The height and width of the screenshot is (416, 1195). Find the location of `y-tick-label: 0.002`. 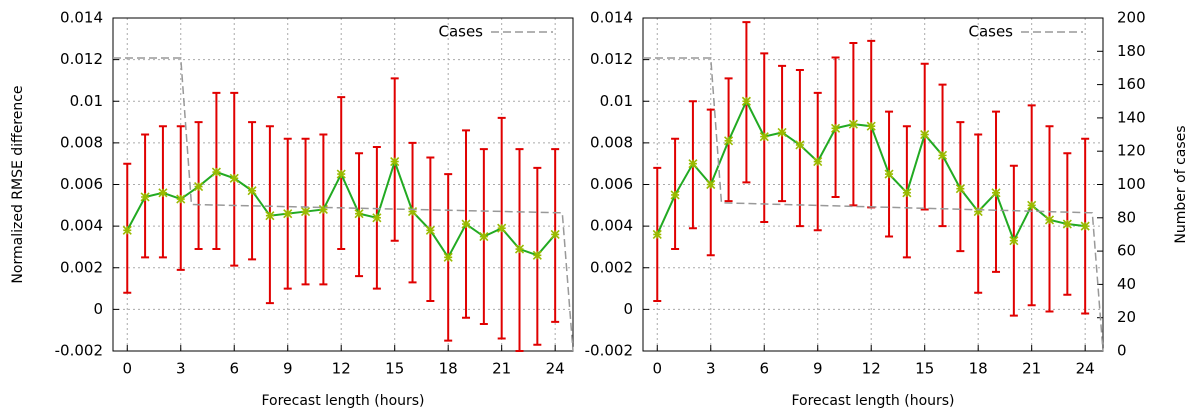

y-tick-label: 0.002 is located at coordinates (81, 267).